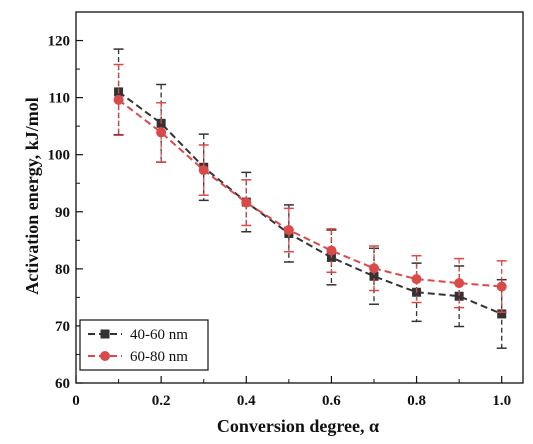 The width and height of the screenshot is (533, 444). Describe the element at coordinates (416, 401) in the screenshot. I see `x-tick-label: 0.8` at that location.